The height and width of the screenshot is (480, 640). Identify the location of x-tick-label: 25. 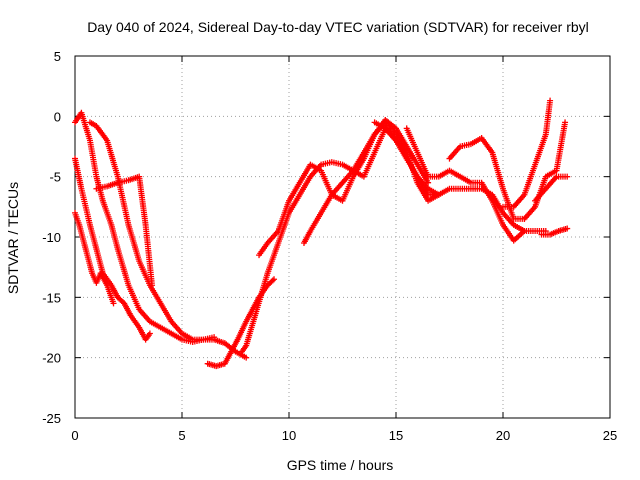
(610, 435).